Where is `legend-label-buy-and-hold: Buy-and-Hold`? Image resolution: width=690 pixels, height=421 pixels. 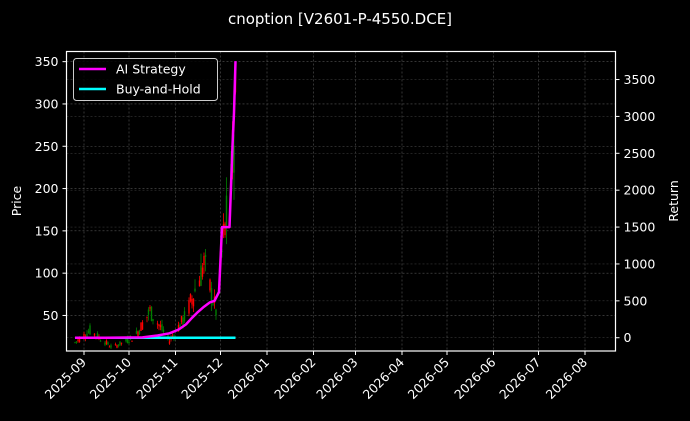
legend-label-buy-and-hold: Buy-and-Hold is located at coordinates (158, 89).